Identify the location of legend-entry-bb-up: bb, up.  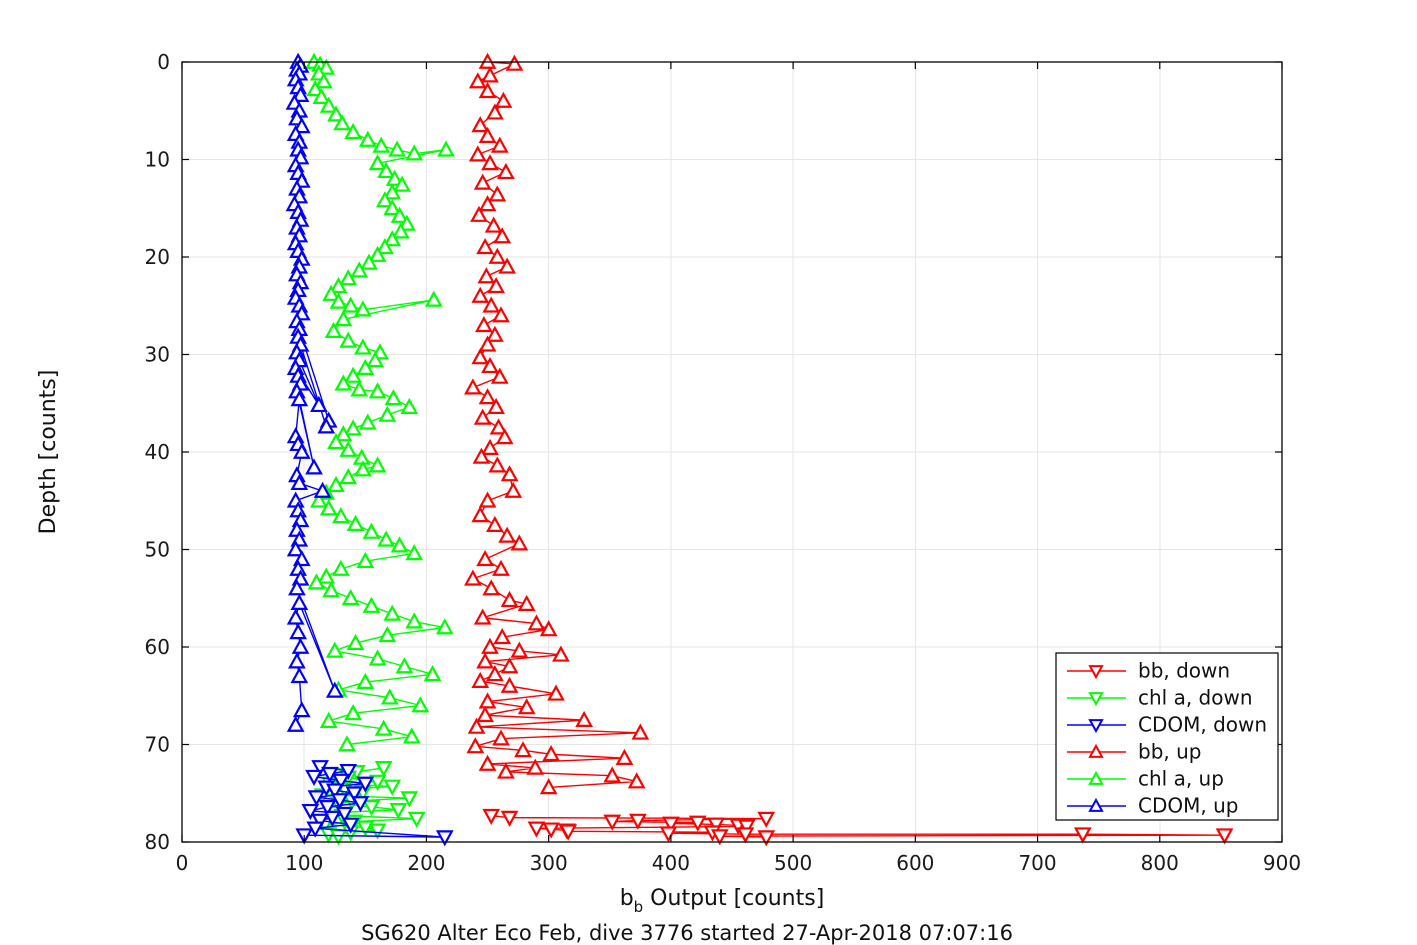
(1134, 752).